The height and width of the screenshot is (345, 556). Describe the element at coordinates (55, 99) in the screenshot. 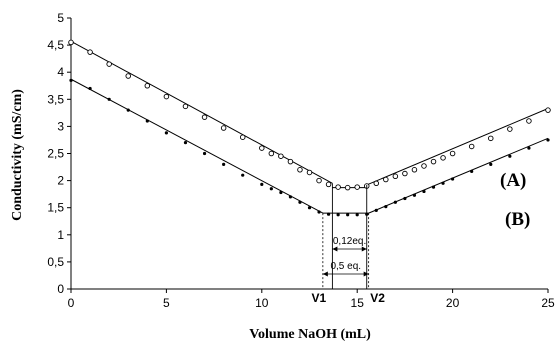

I see `y-tick-label: 3,5` at that location.